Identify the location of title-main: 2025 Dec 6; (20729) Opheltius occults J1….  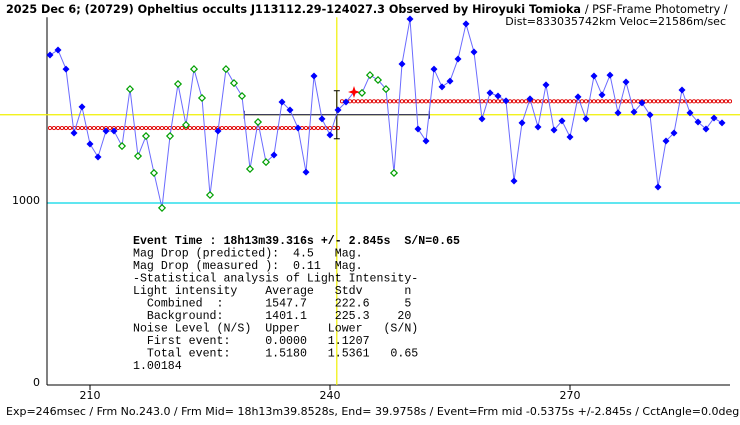
(293, 9).